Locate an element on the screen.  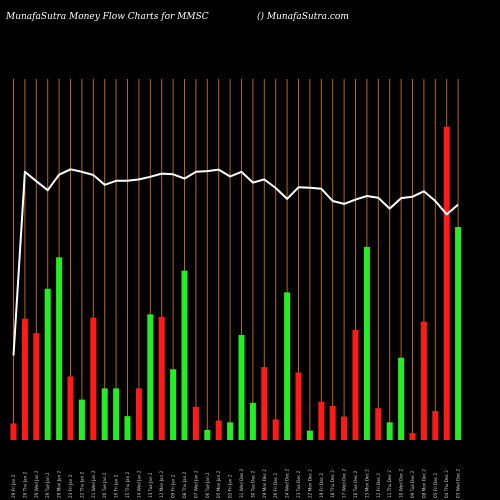
x-tick-label: 16 Fri Jan 2 is located at coordinates (116, 486).